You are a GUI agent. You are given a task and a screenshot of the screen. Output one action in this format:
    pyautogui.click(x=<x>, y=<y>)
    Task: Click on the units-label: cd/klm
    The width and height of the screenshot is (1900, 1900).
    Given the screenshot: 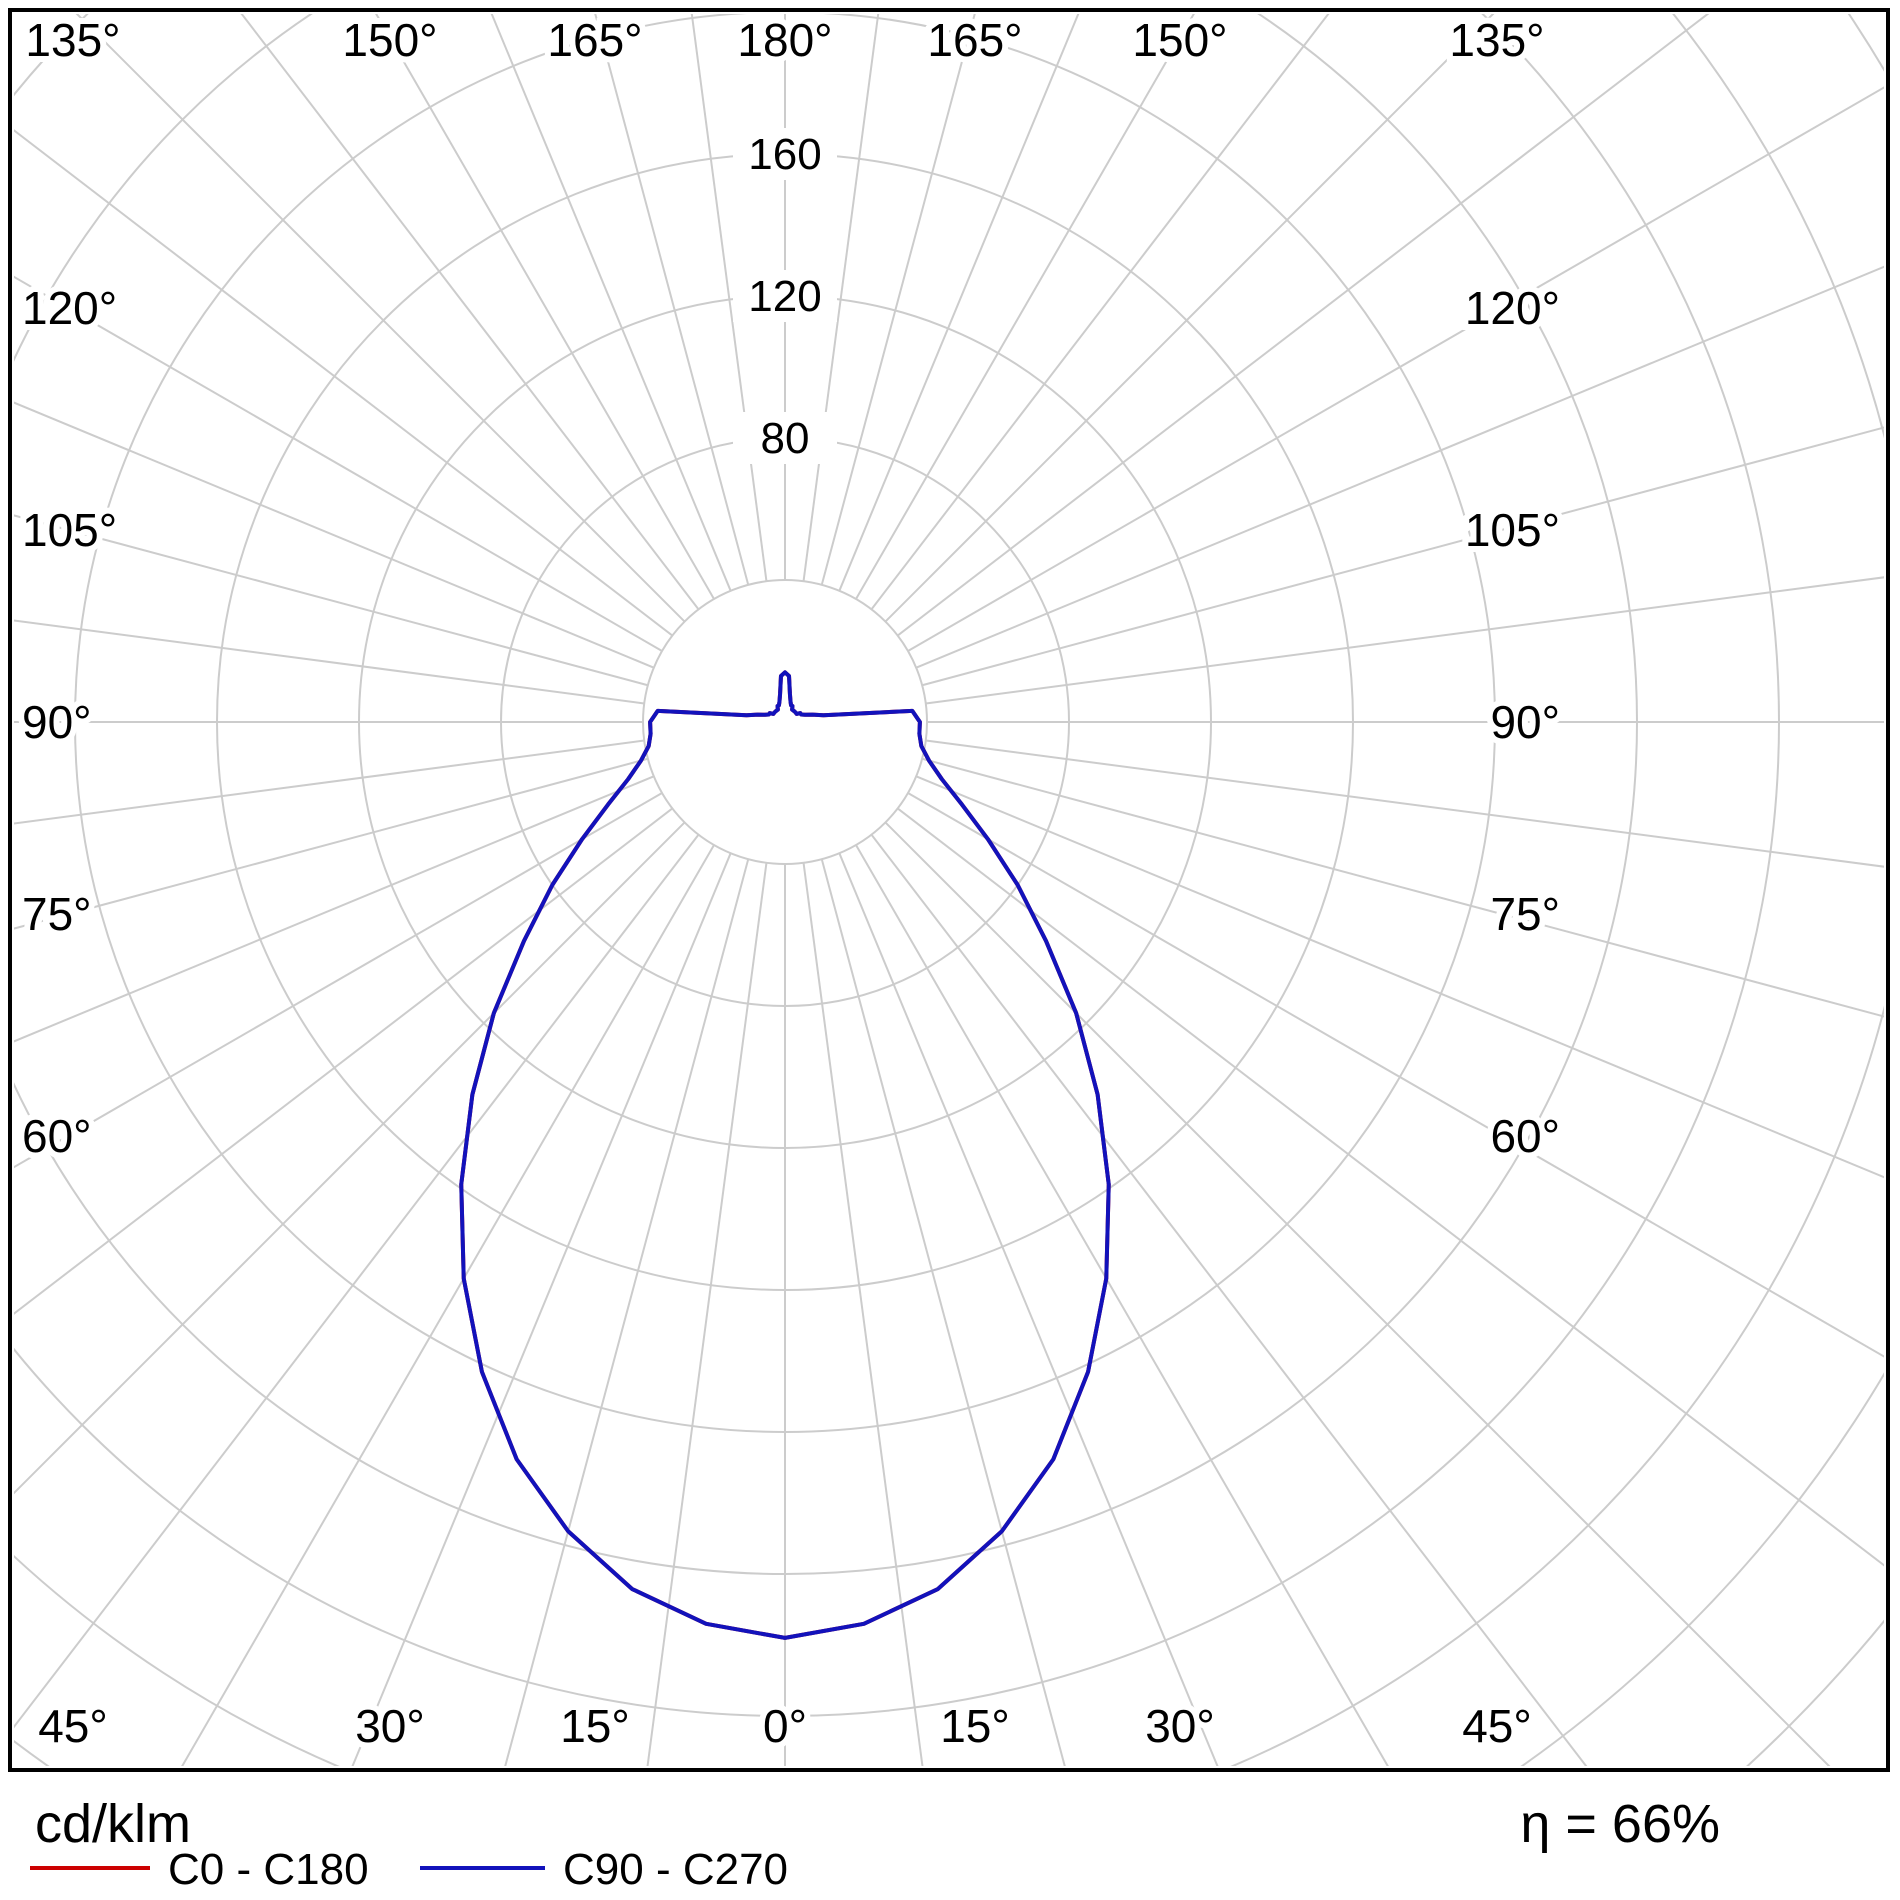 What is the action you would take?
    pyautogui.click(x=113, y=1824)
    